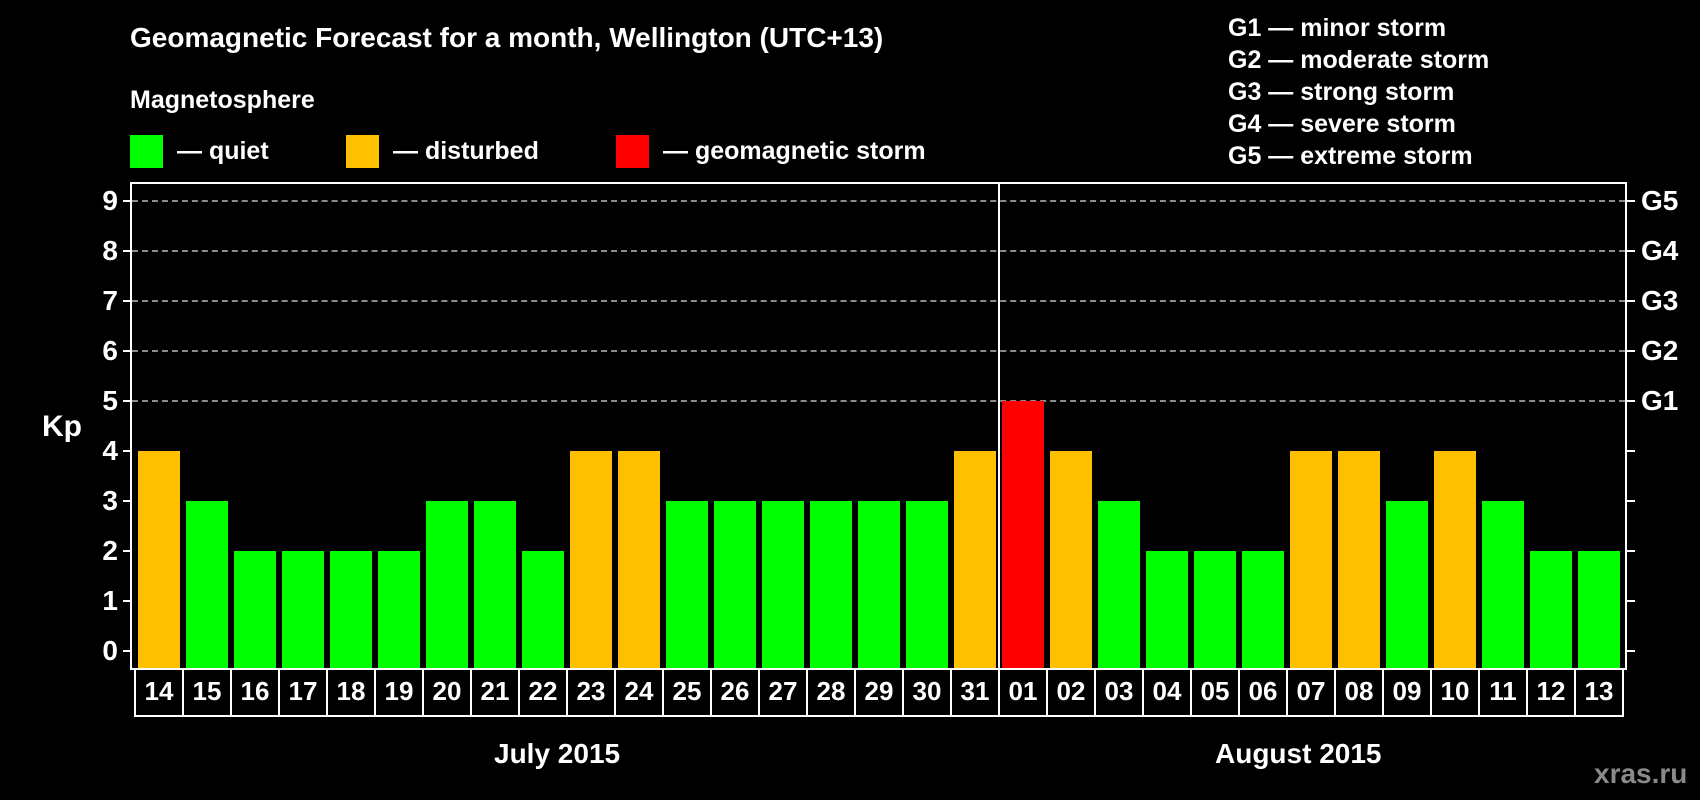  I want to click on date-label: 04, so click(1168, 691).